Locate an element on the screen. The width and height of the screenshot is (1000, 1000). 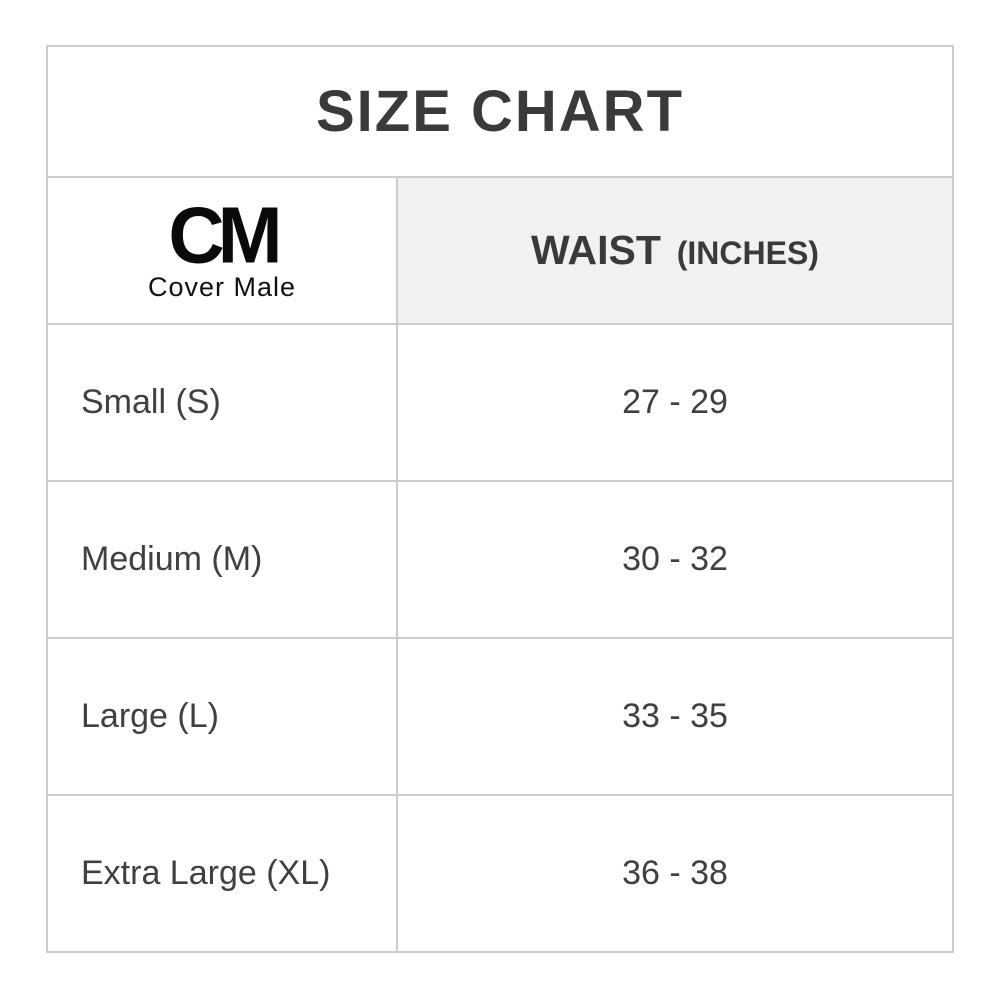
waist-cell-medium: 30 - 32 is located at coordinates (675, 559).